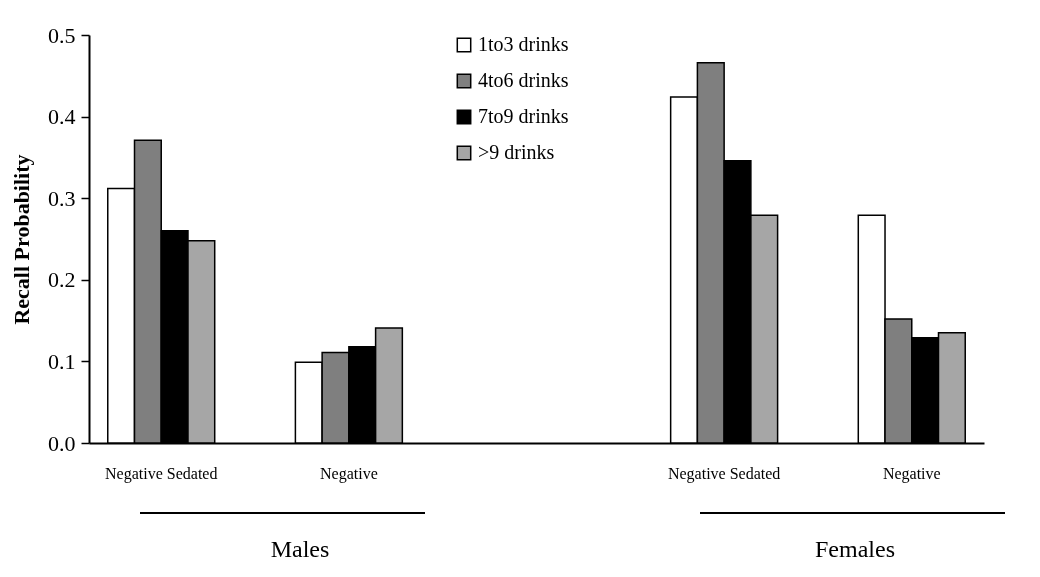 The width and height of the screenshot is (1040, 577). What do you see at coordinates (300, 549) in the screenshot?
I see `text: Males` at bounding box center [300, 549].